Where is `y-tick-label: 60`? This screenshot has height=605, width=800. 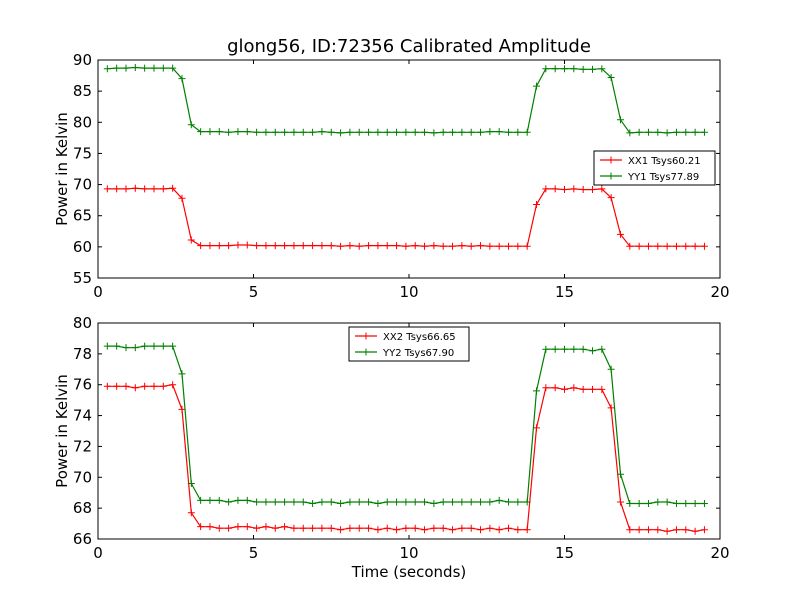
y-tick-label: 60 is located at coordinates (82, 247).